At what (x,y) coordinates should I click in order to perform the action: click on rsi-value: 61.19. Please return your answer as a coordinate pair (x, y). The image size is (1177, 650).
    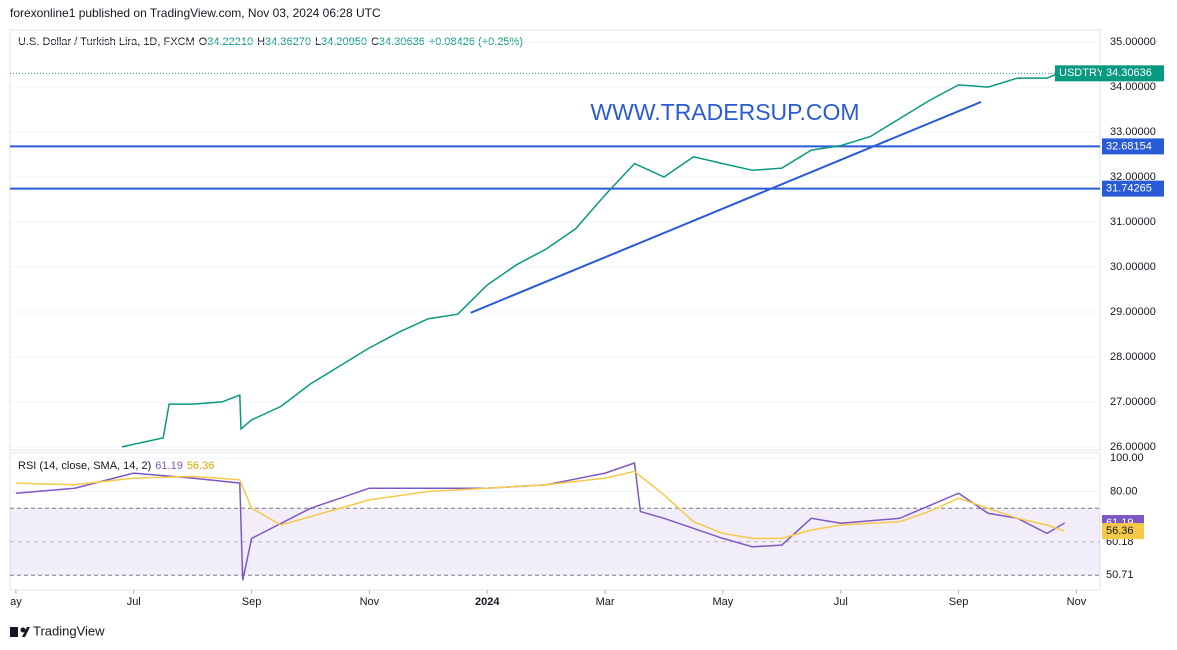
    Looking at the image, I should click on (169, 466).